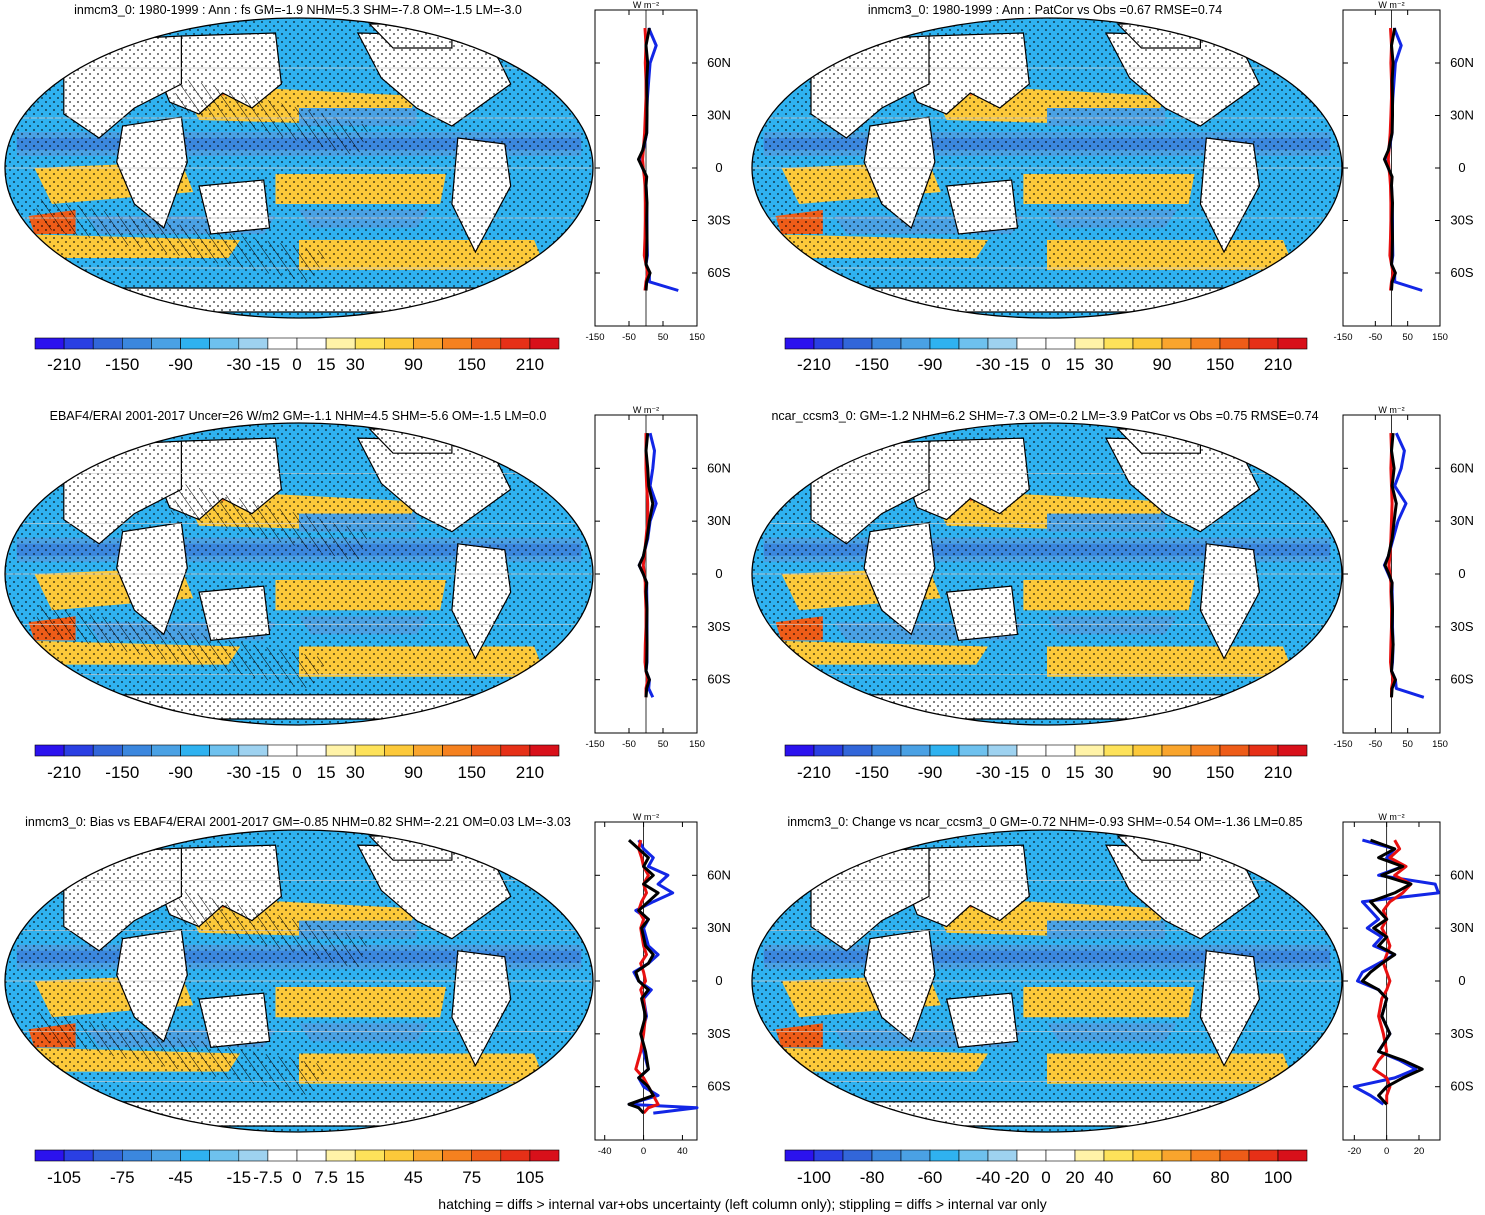  I want to click on colorbar-label: -45, so click(180, 1177).